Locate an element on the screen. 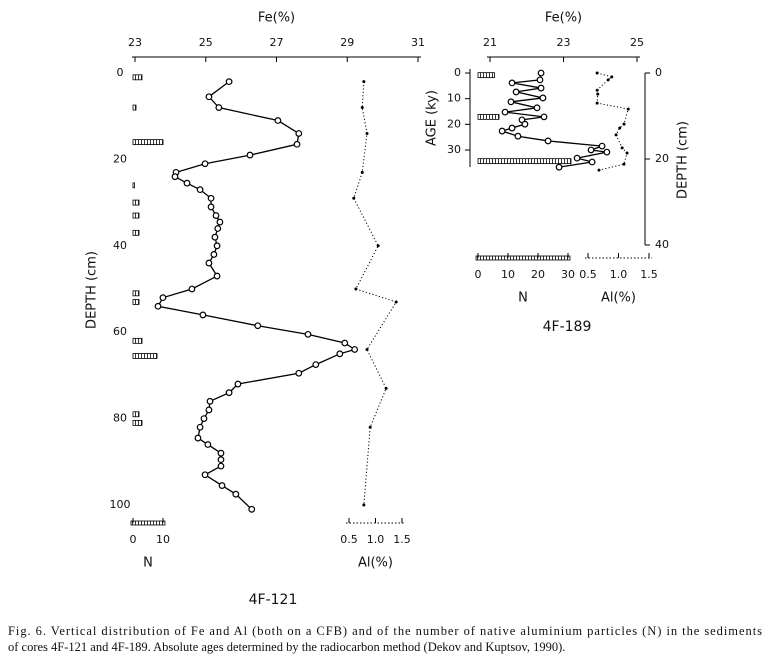  y-tick-label: 20 is located at coordinates (120, 158).